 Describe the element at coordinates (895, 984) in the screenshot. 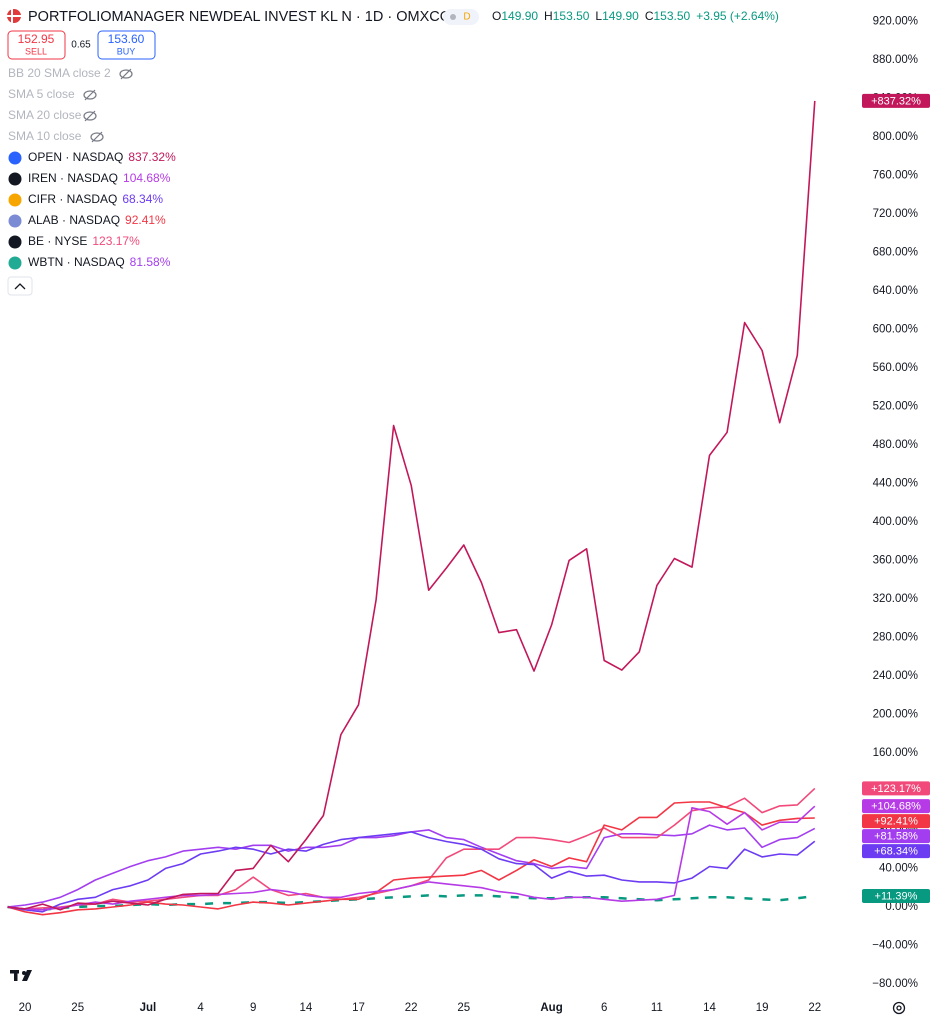

I see `y-tick-label: −80.00%` at that location.